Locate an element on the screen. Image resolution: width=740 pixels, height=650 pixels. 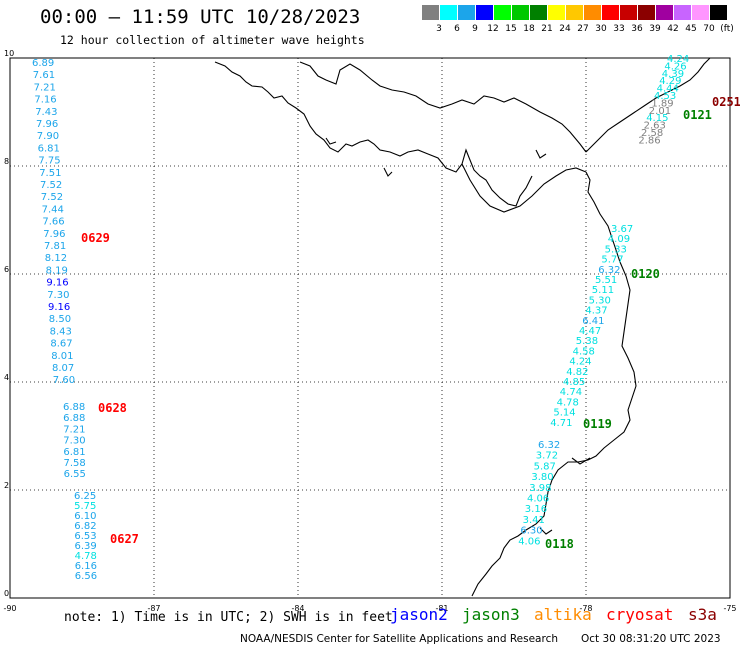
generated-timestamp: Oct 30 08:31:20 UTC 2023 is located at coordinates (651, 639).